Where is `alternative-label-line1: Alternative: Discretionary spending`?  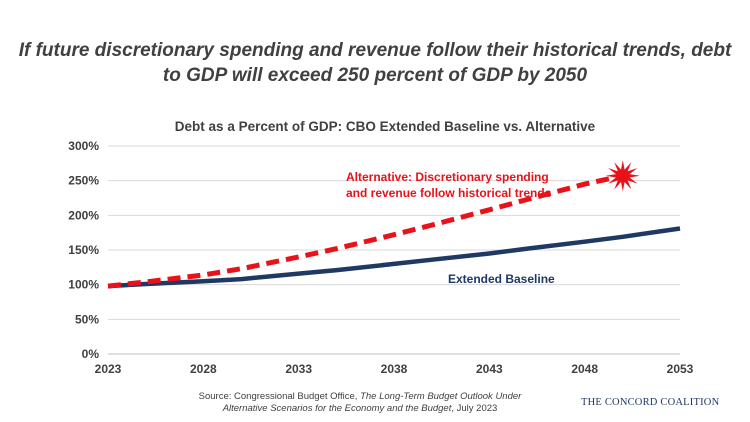
alternative-label-line1: Alternative: Discretionary spending is located at coordinates (447, 177).